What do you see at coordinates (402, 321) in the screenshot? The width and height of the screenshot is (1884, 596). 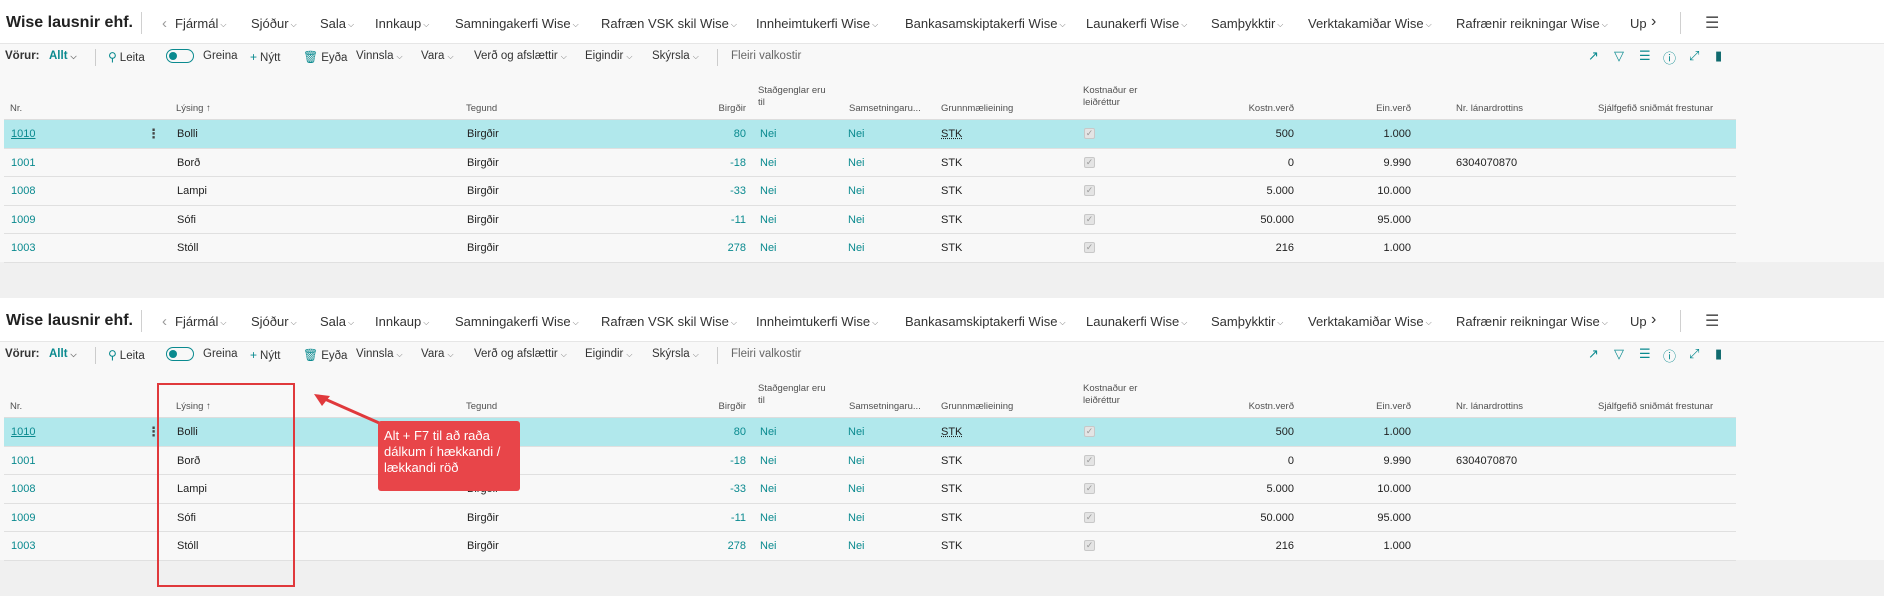 I see `nav-item: Innkaup ⌵` at bounding box center [402, 321].